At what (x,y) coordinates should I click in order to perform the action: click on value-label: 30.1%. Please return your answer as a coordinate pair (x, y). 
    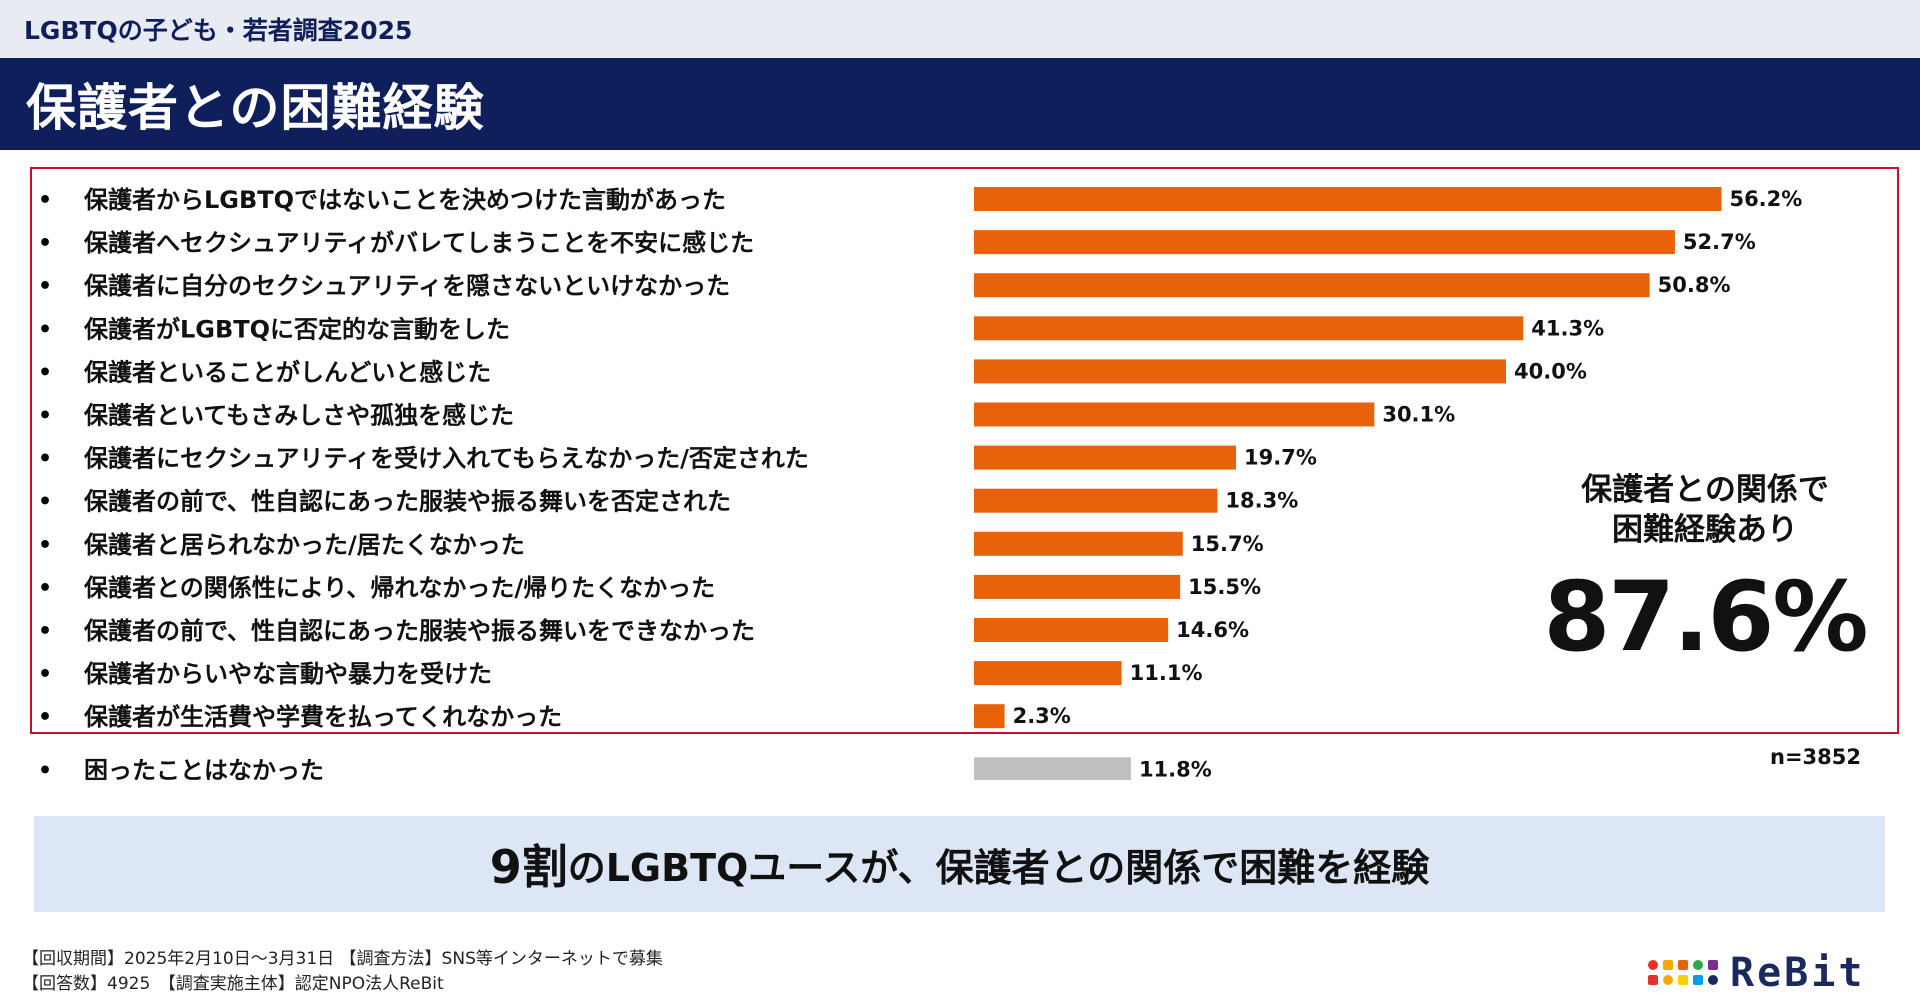
    Looking at the image, I should click on (1418, 415).